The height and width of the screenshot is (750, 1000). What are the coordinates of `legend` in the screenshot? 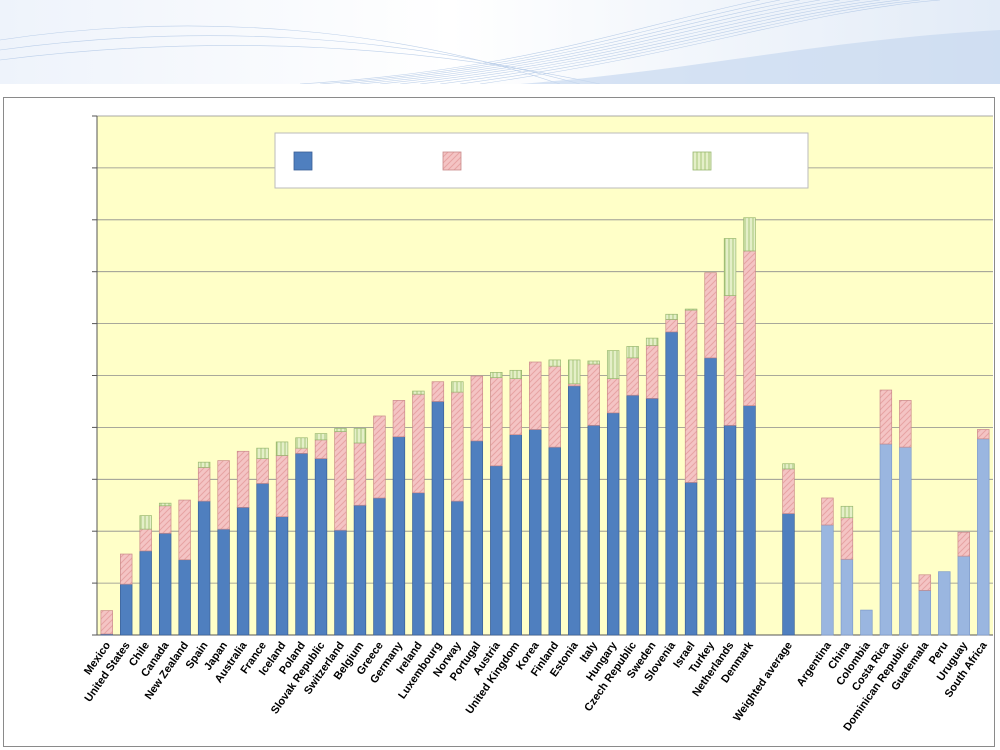 It's located at (541, 160).